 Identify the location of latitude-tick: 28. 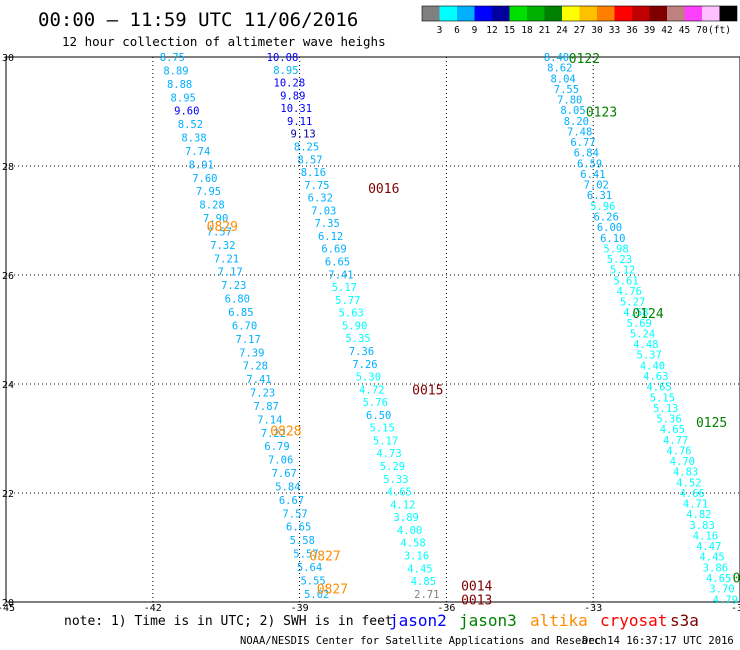
(8, 167).